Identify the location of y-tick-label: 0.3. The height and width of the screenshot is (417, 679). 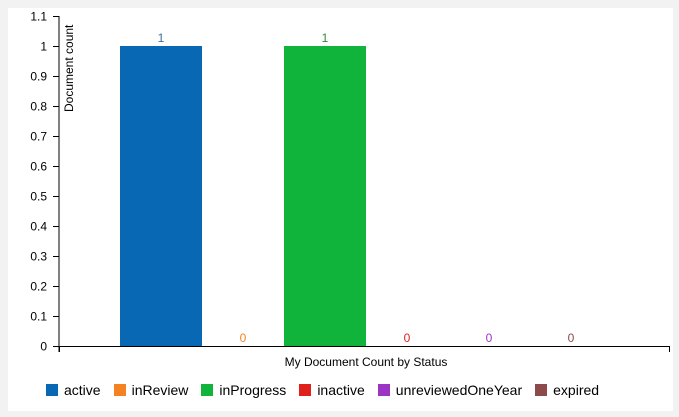
(38, 257).